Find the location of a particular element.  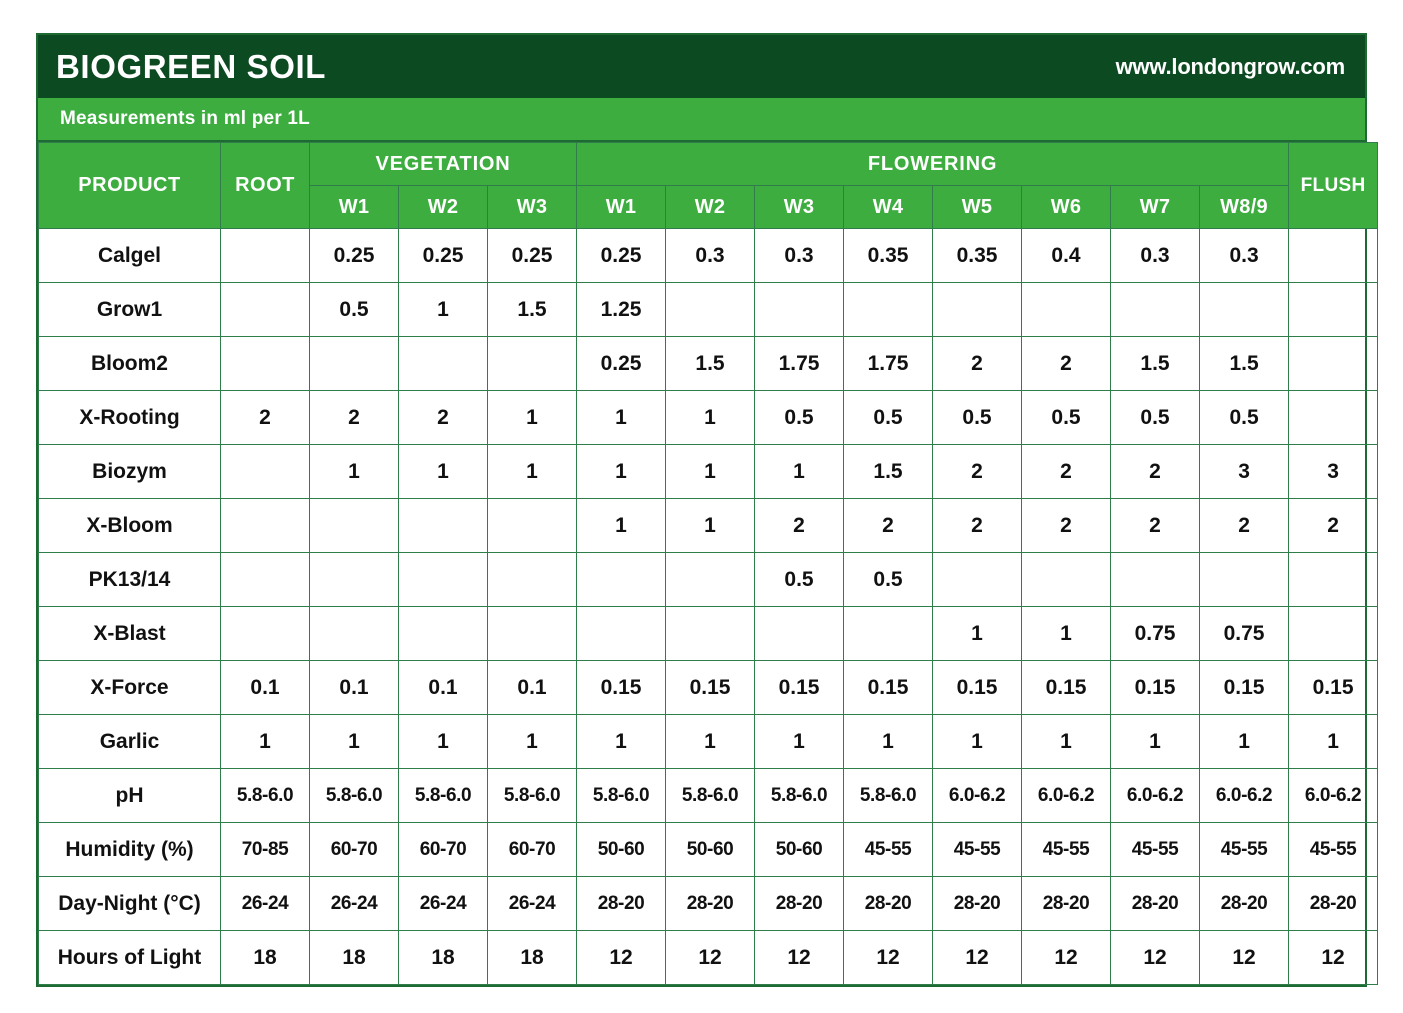

table-row: Hours of Light 18 18 18 18 12 12 12 12 12 12 12 12 12 is located at coordinates (708, 957).